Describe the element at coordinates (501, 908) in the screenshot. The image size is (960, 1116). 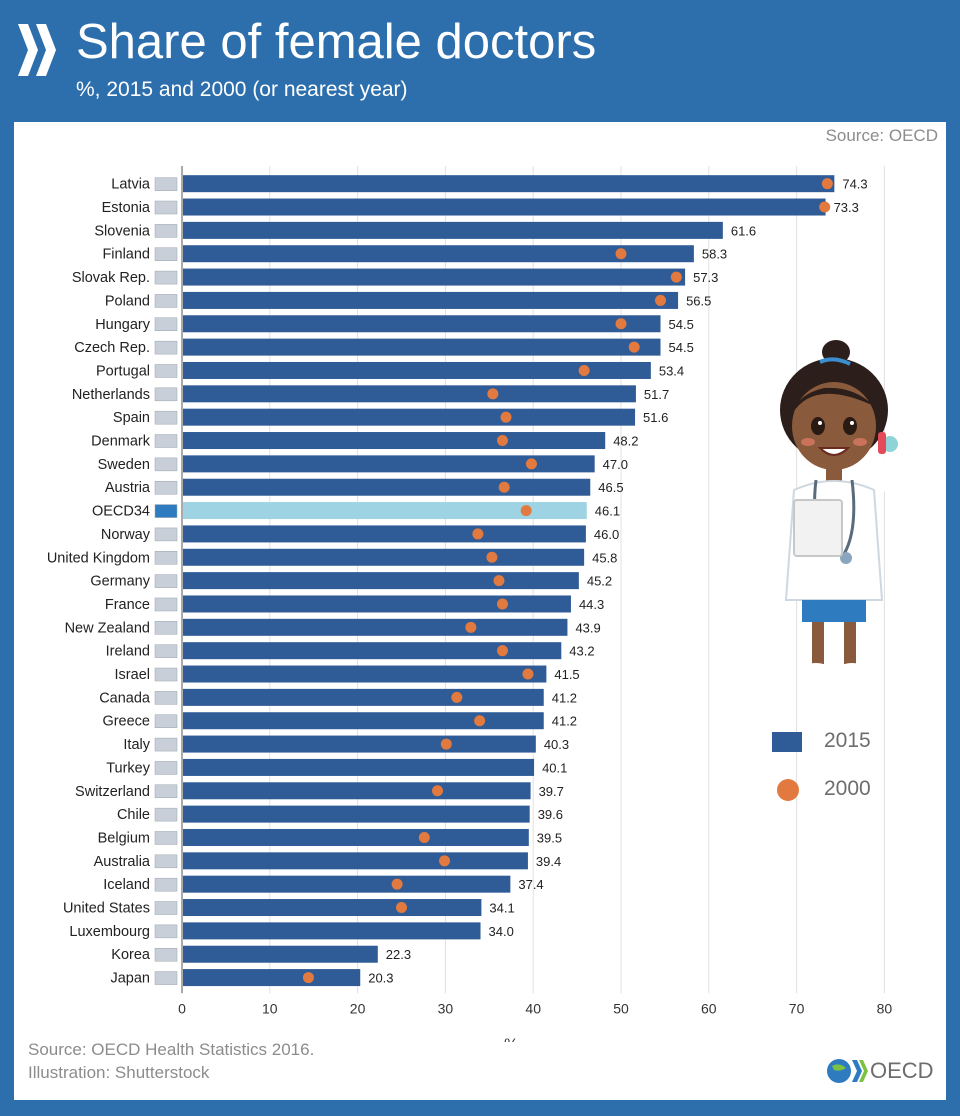
I see `value-label: 34.1` at that location.